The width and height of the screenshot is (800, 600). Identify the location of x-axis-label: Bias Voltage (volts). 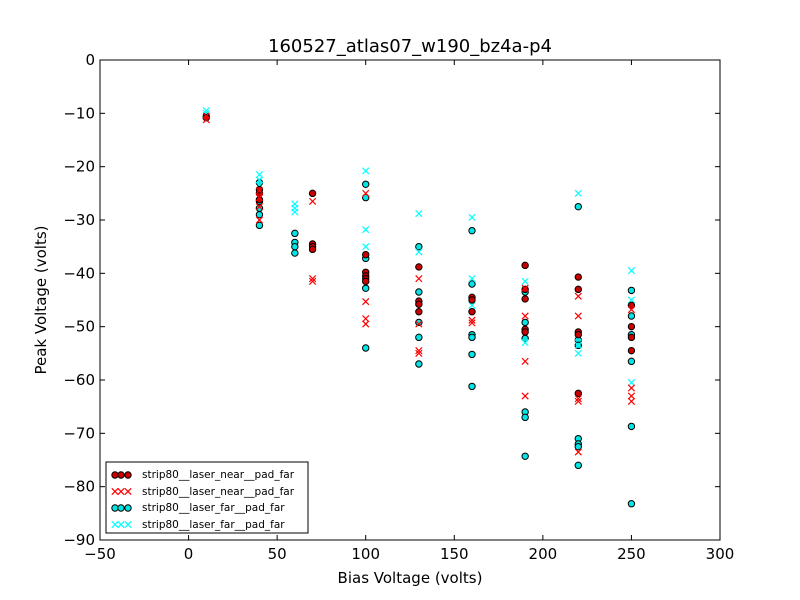
(410, 578).